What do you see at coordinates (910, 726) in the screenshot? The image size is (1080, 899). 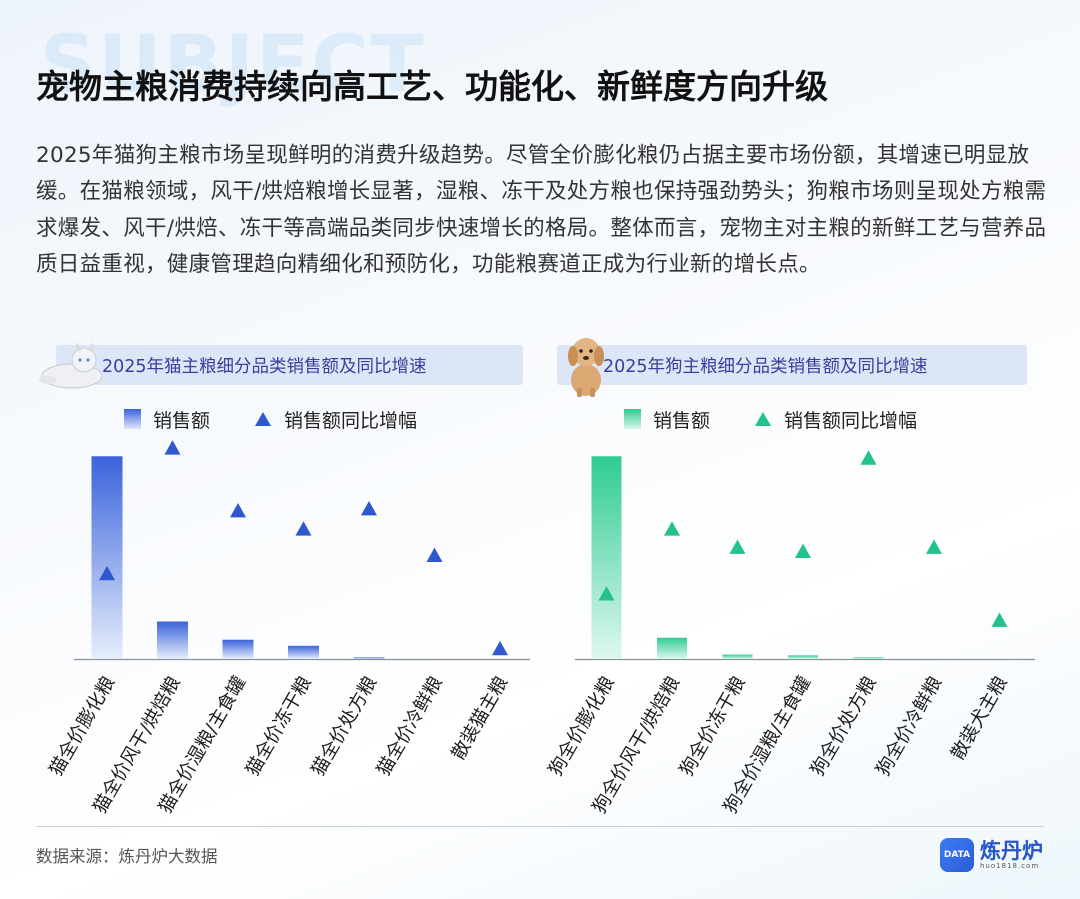 I see `dog-category-label: 狗全价冷鲜粮` at bounding box center [910, 726].